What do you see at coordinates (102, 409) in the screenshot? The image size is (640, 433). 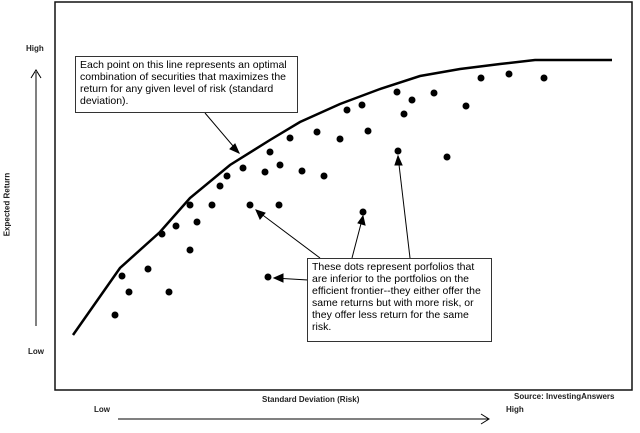 I see `x-low-label: Low` at bounding box center [102, 409].